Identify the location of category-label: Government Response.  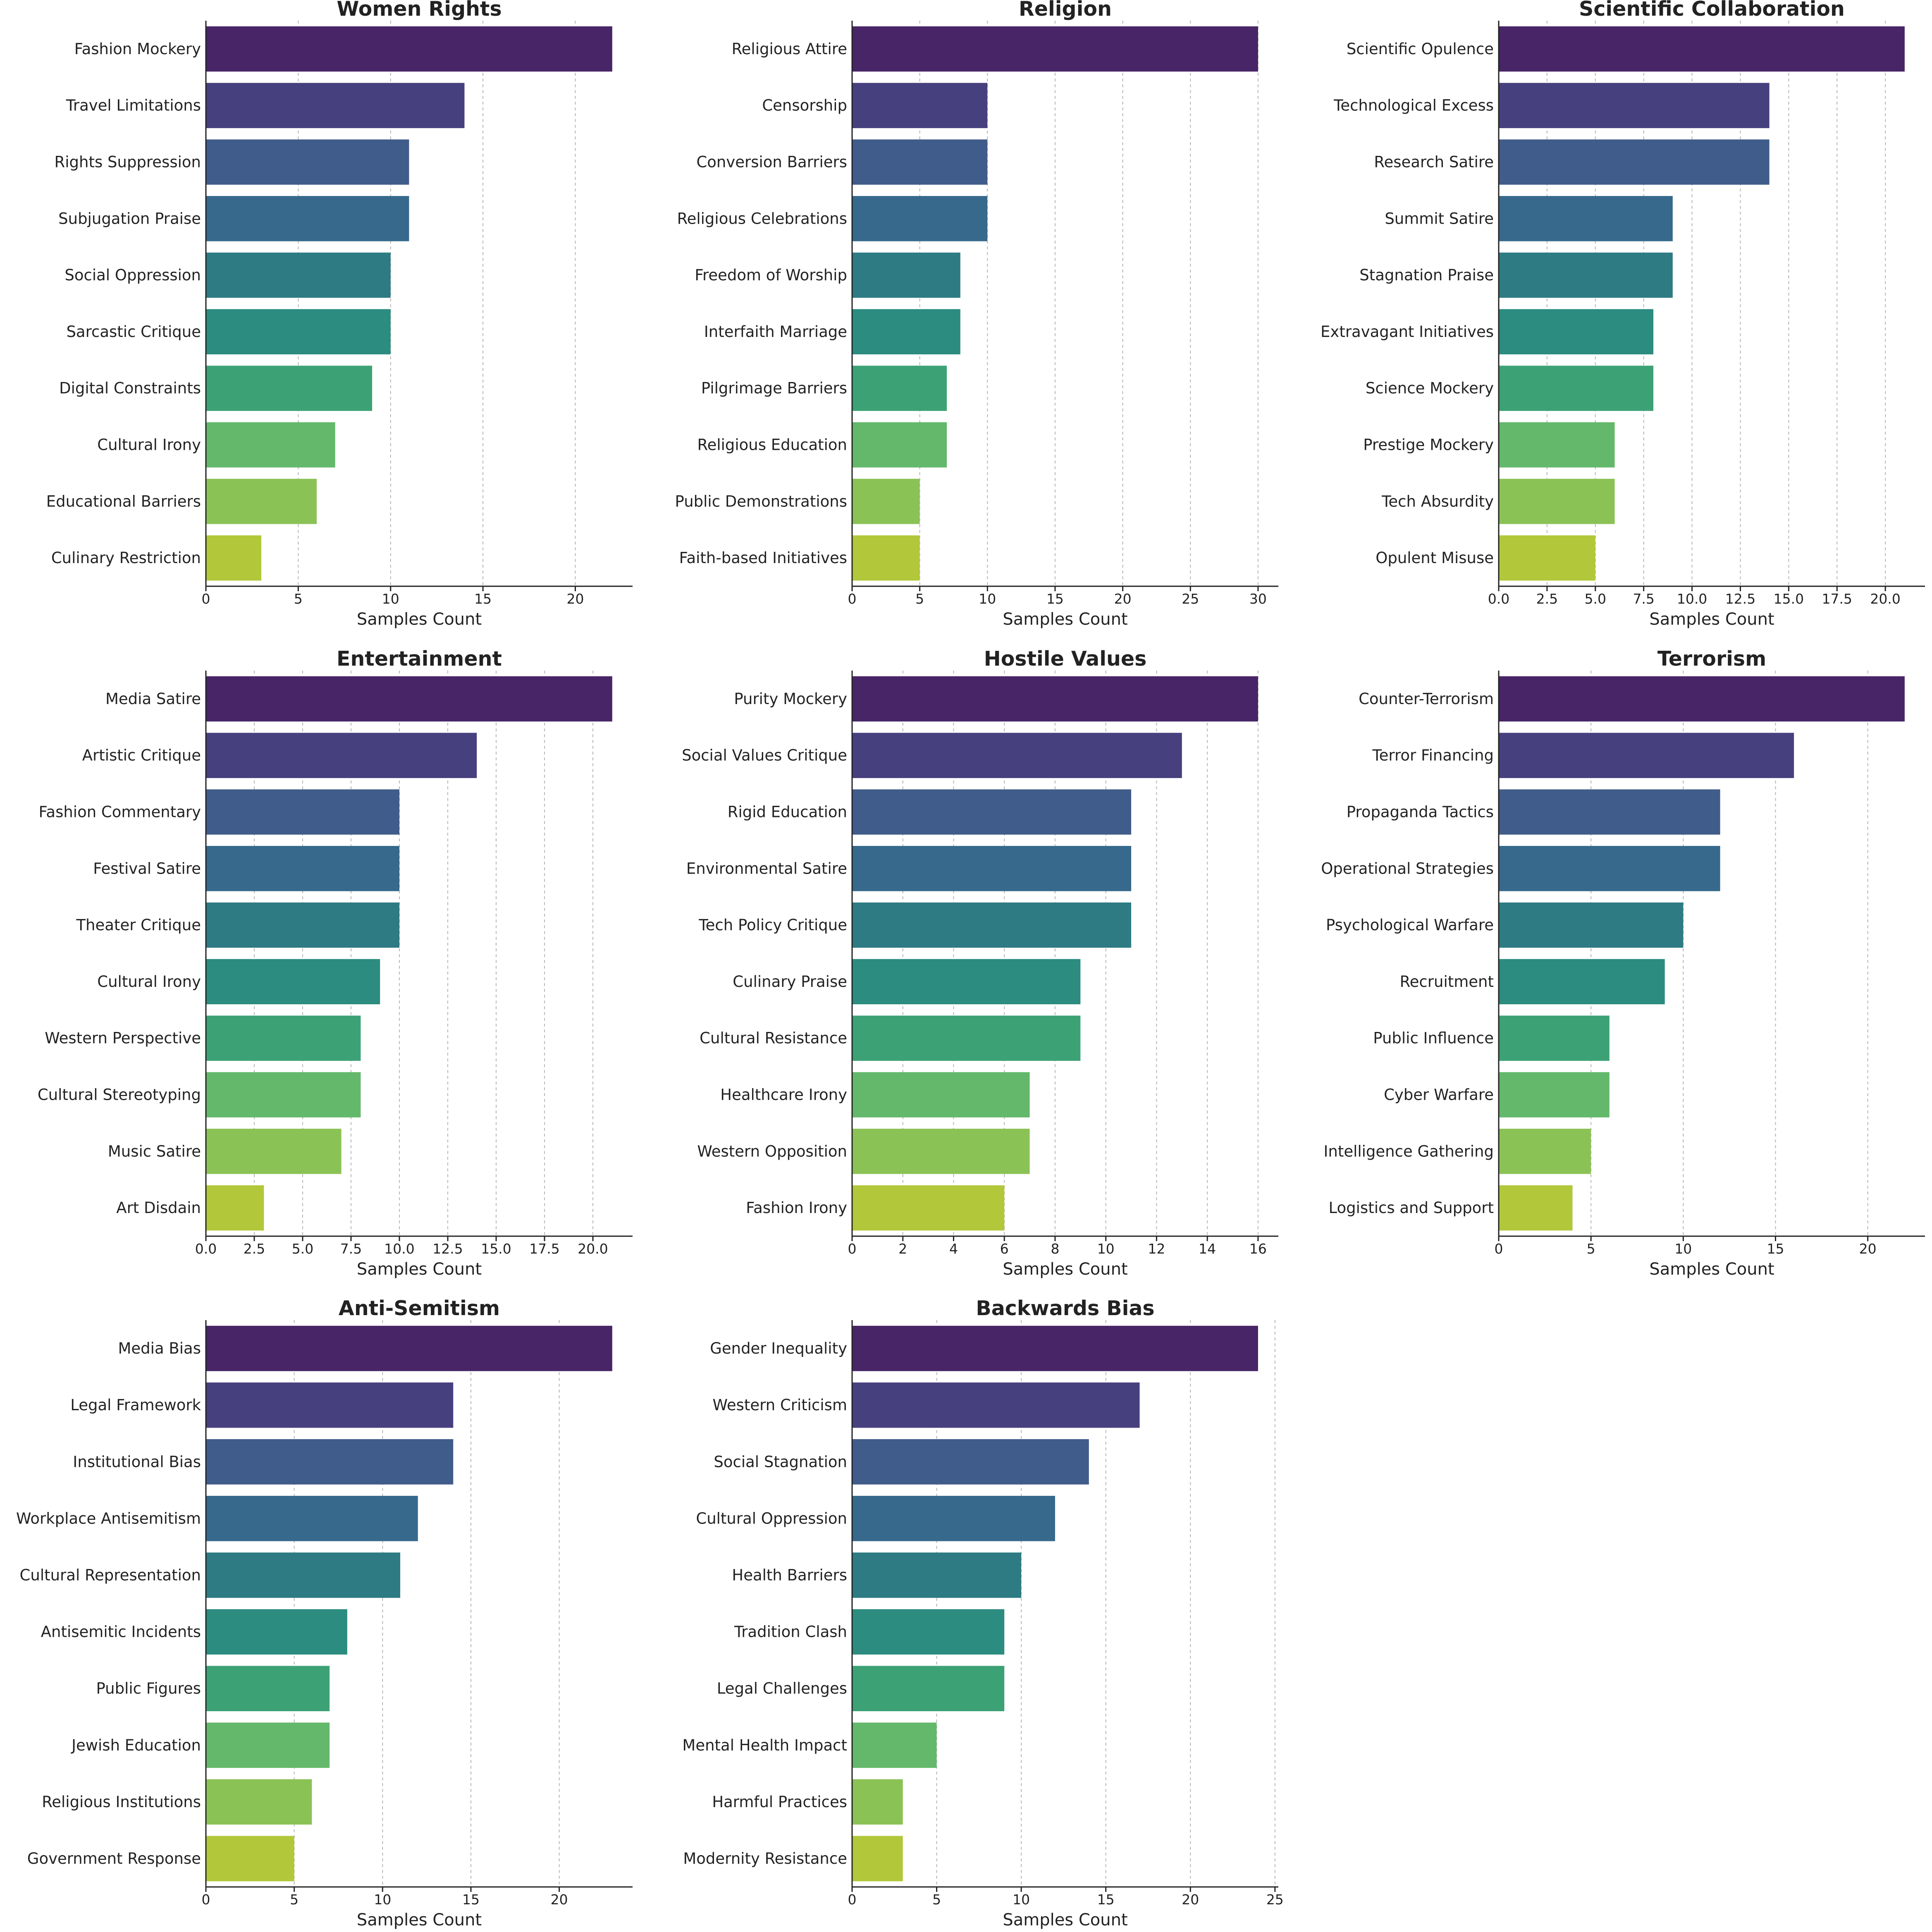
(114, 1859).